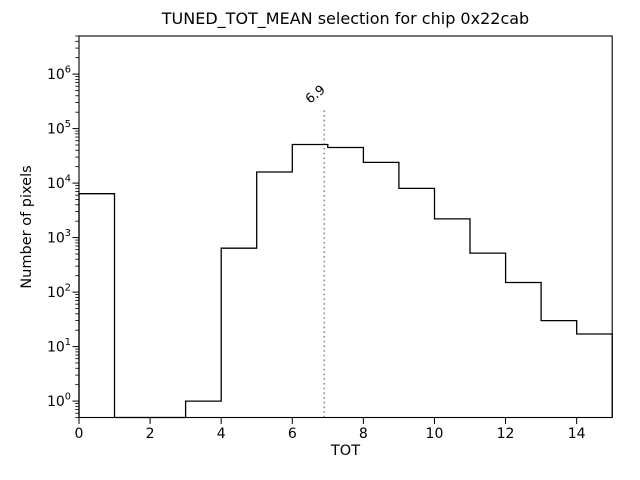 The height and width of the screenshot is (480, 640). I want to click on svg-text: 10⁵, so click(59, 128).